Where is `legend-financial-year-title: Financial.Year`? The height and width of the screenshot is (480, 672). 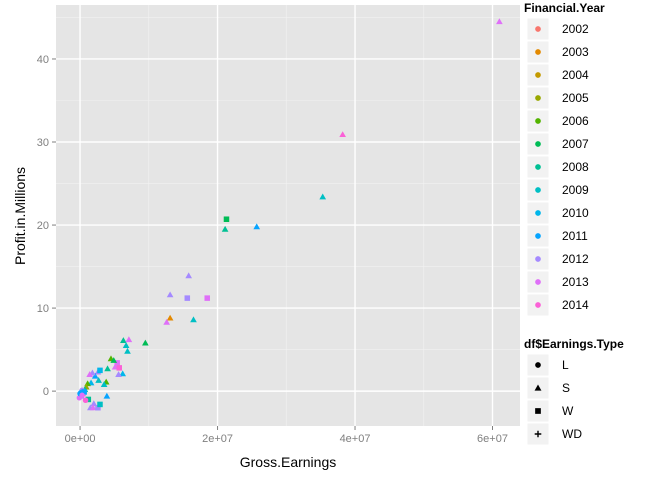
legend-financial-year-title: Financial.Year is located at coordinates (564, 8).